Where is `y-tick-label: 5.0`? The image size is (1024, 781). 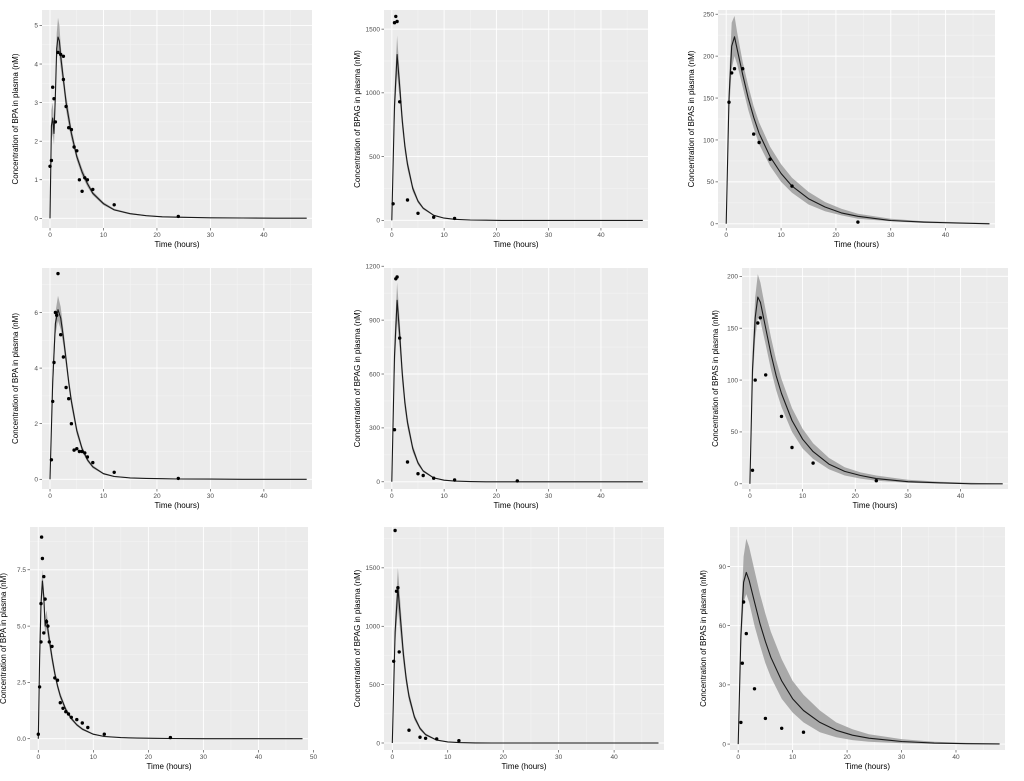
y-tick-label: 5.0 is located at coordinates (21, 626).